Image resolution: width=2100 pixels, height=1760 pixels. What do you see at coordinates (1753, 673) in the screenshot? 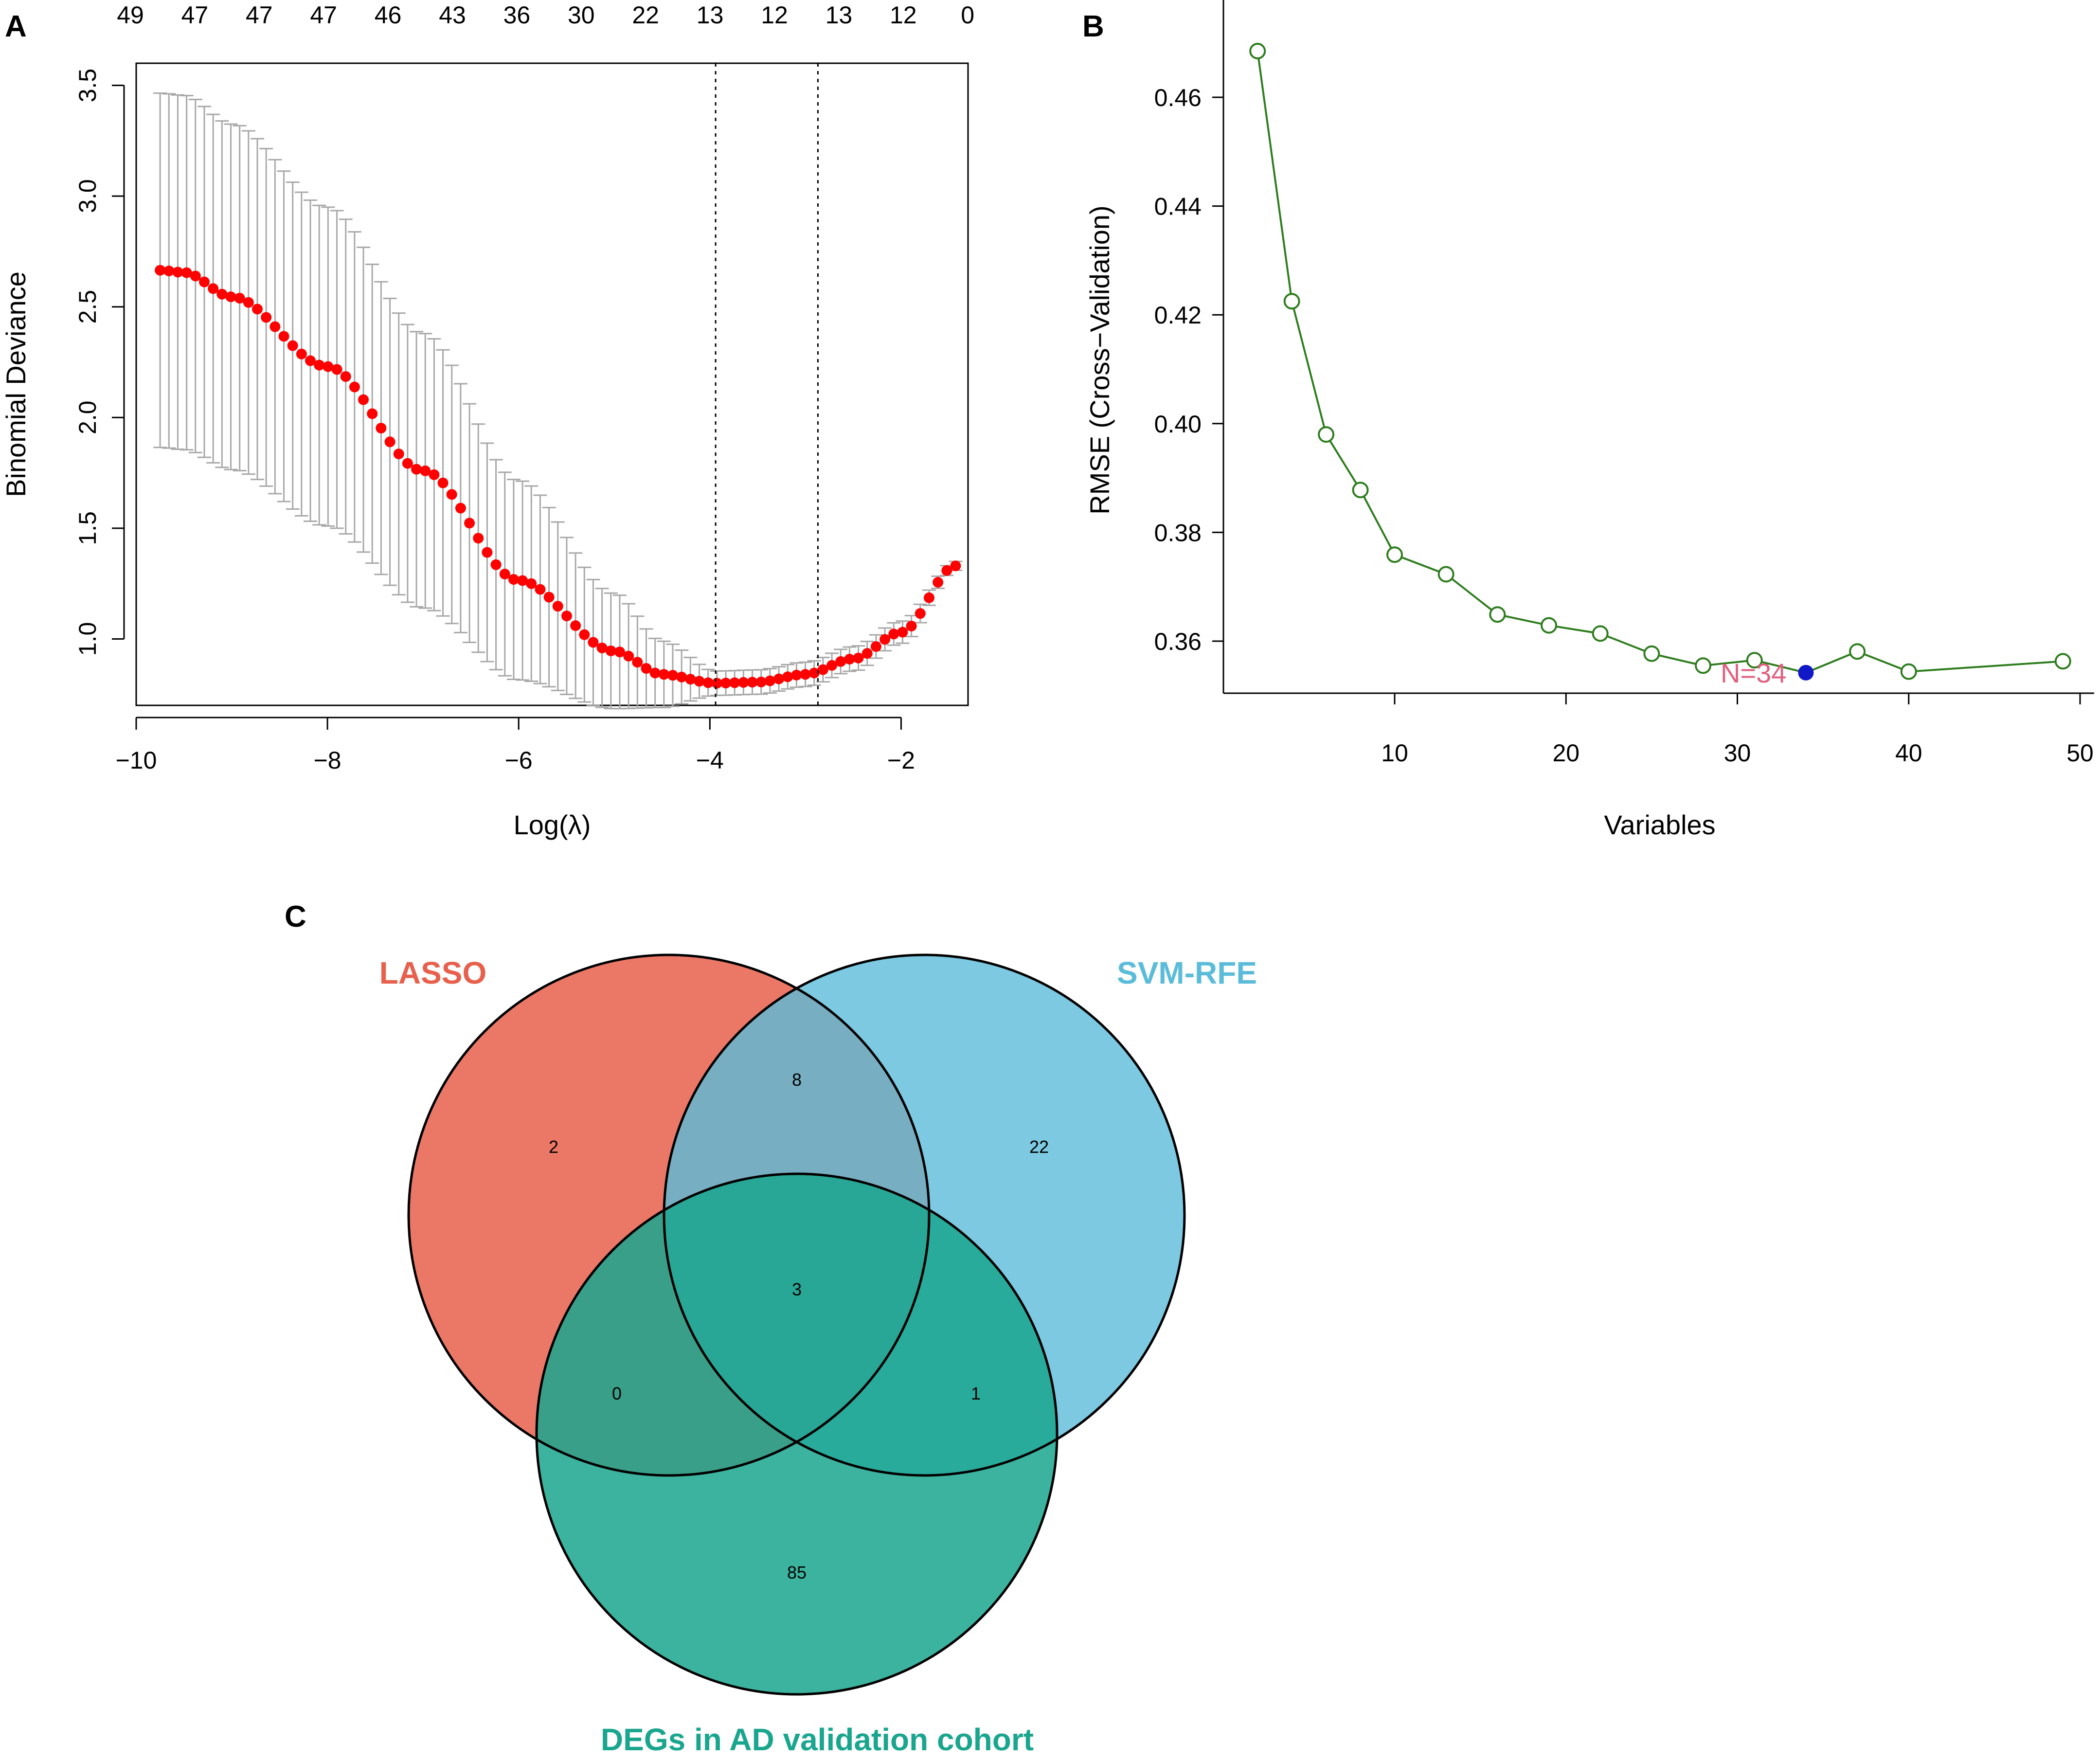
I see `best-n-annotation: N=34` at bounding box center [1753, 673].